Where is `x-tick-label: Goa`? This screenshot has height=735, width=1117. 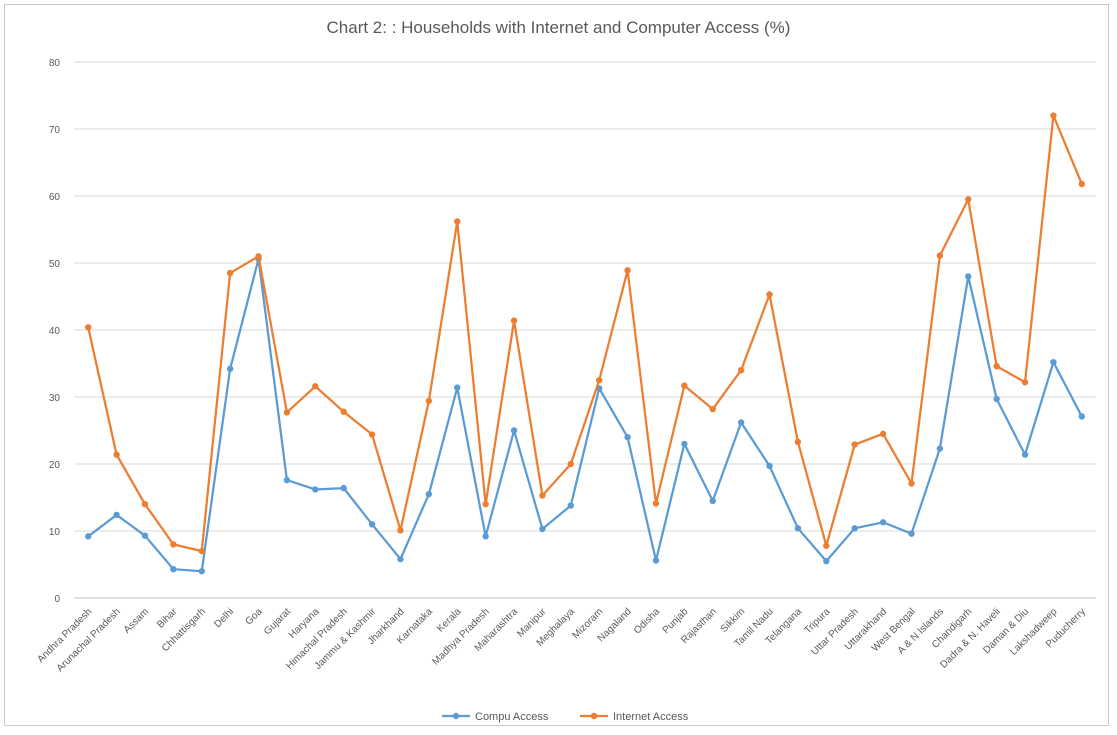 x-tick-label: Goa is located at coordinates (254, 616).